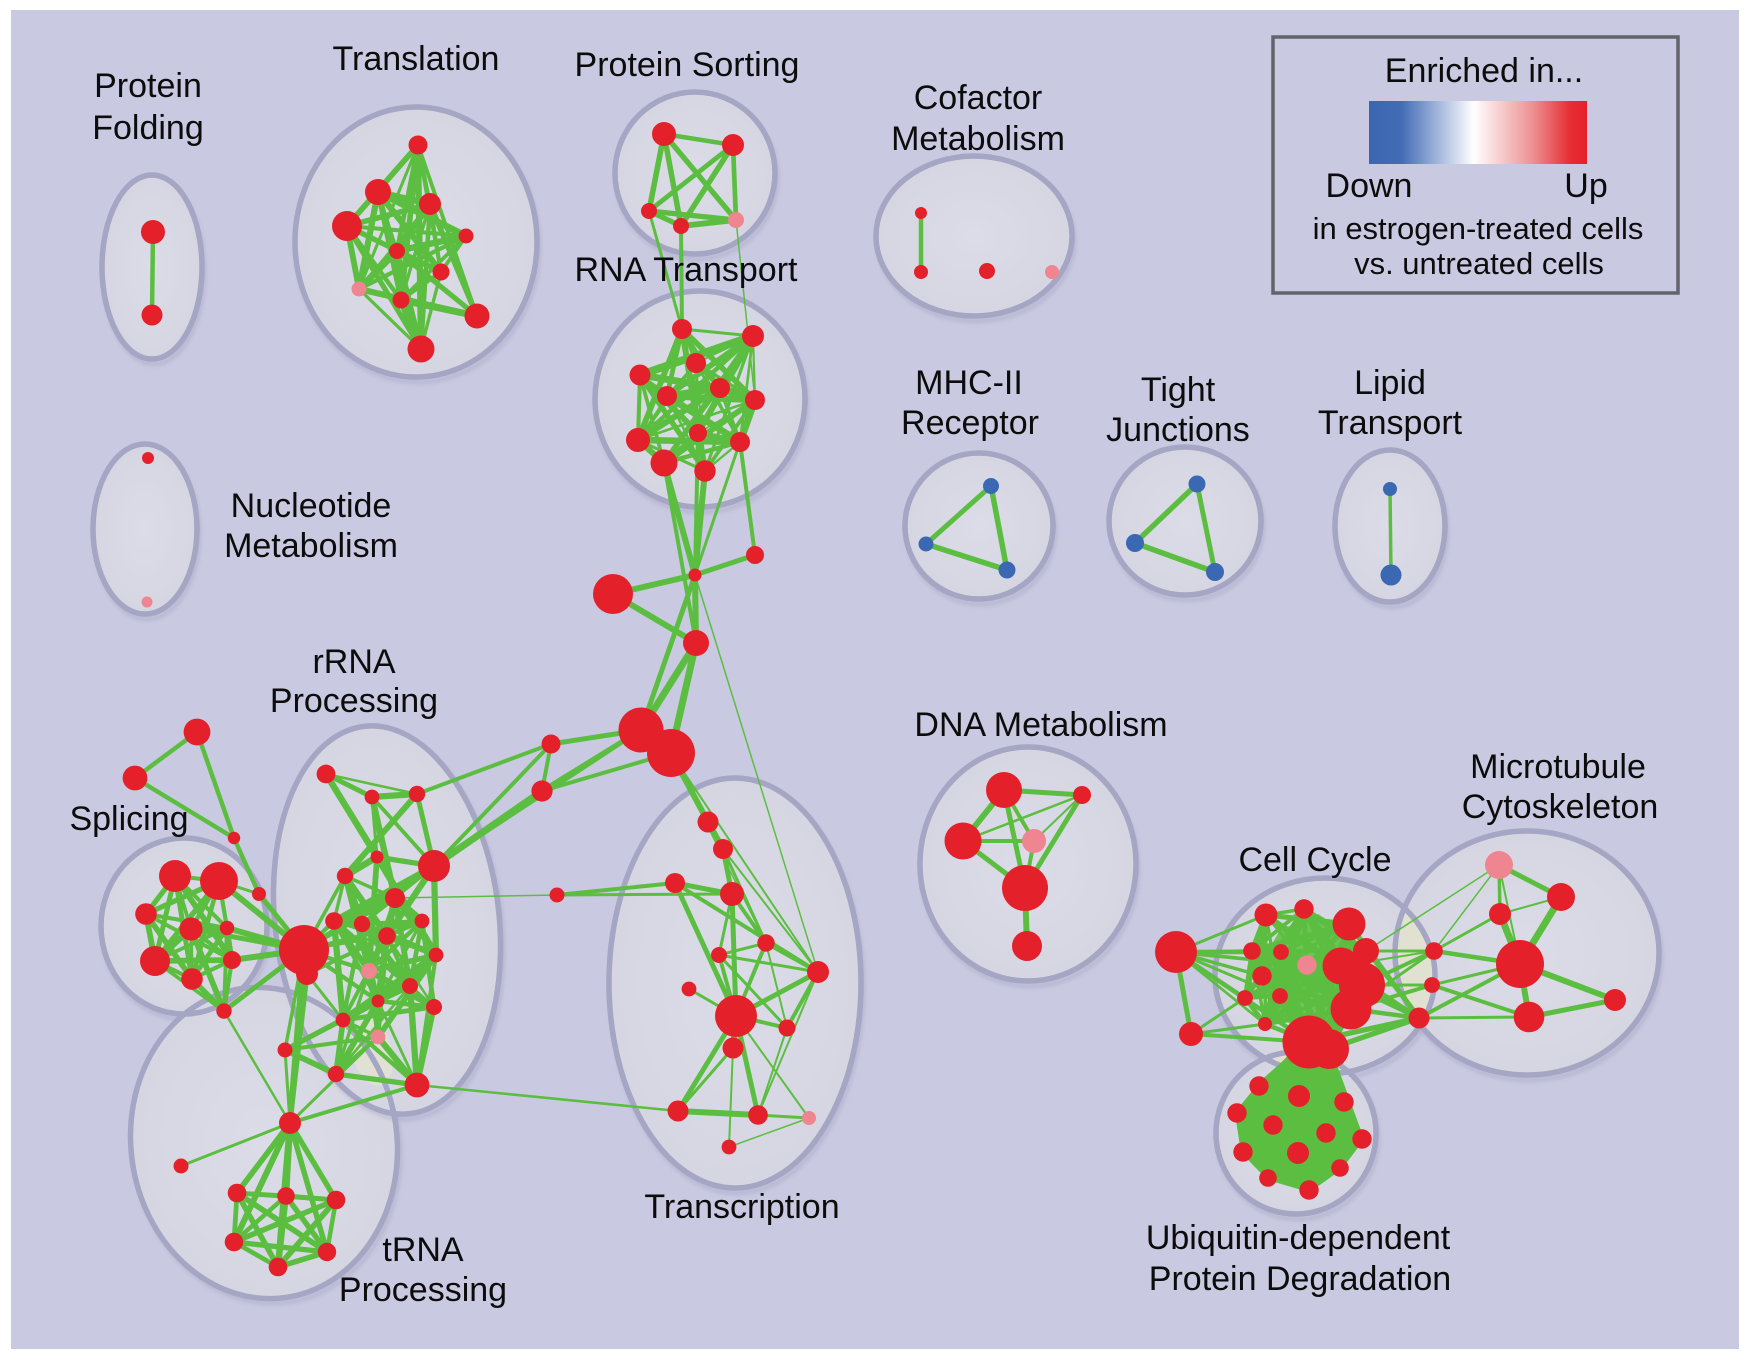 The image size is (1750, 1360). I want to click on svg-text: Microtubule, so click(1558, 767).